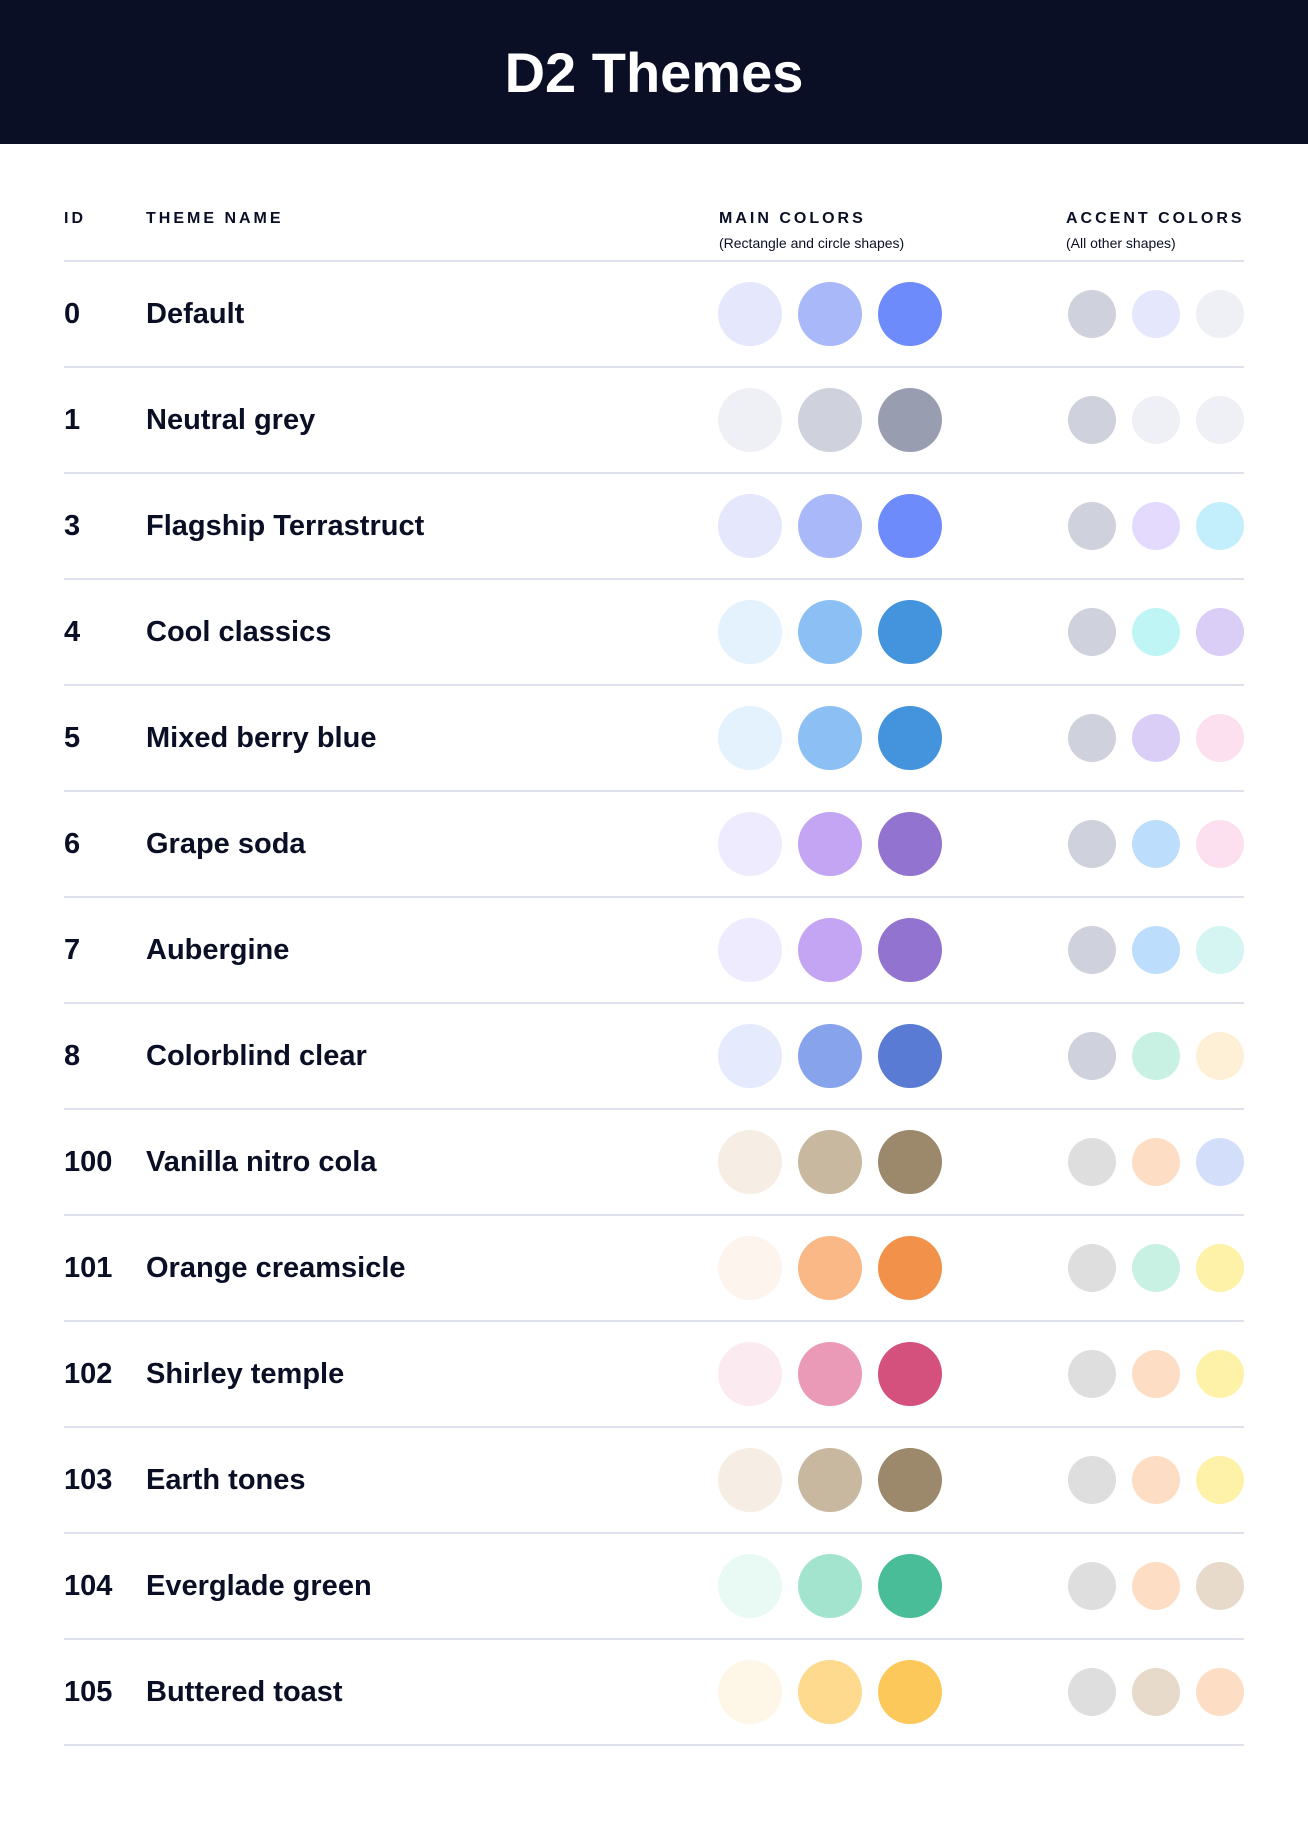  Describe the element at coordinates (654, 633) in the screenshot. I see `theme-row: 4 Cool classics` at that location.